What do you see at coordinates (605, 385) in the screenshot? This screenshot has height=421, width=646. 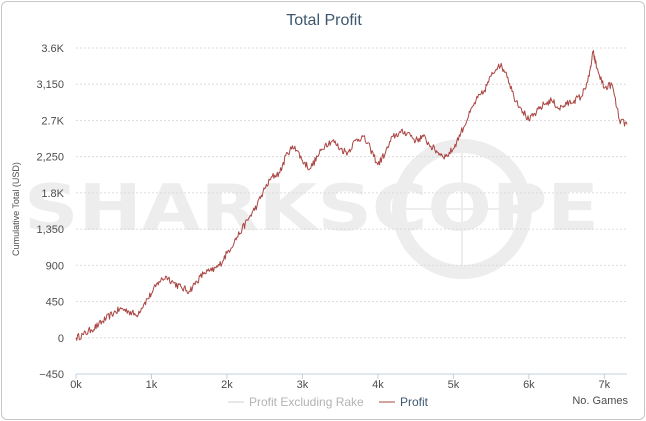 I see `x-tick-label: 7k` at bounding box center [605, 385].